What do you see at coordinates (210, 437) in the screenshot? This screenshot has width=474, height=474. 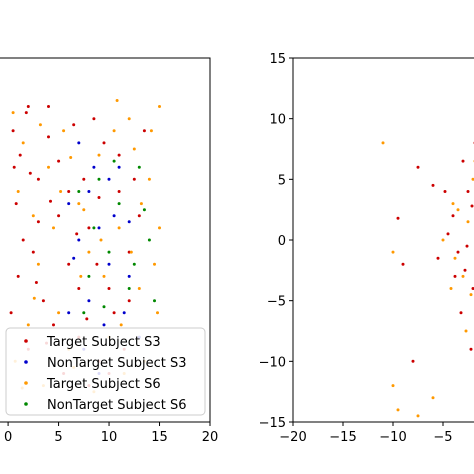 I see `left-x-tick-label: 20` at bounding box center [210, 437].